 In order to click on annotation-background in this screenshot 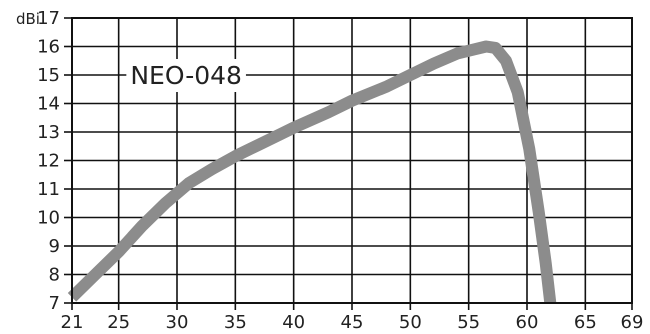, I will do `click(186, 75)`.